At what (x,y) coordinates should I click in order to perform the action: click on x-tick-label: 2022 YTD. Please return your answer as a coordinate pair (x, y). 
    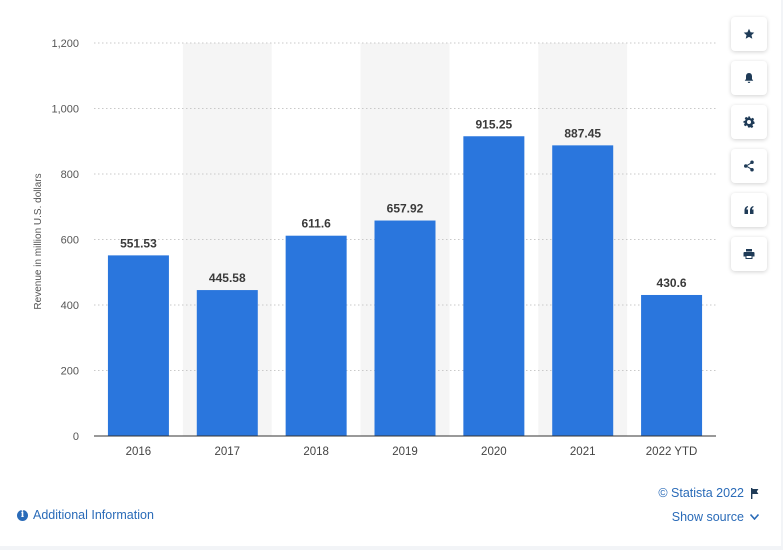
    Looking at the image, I should click on (672, 452).